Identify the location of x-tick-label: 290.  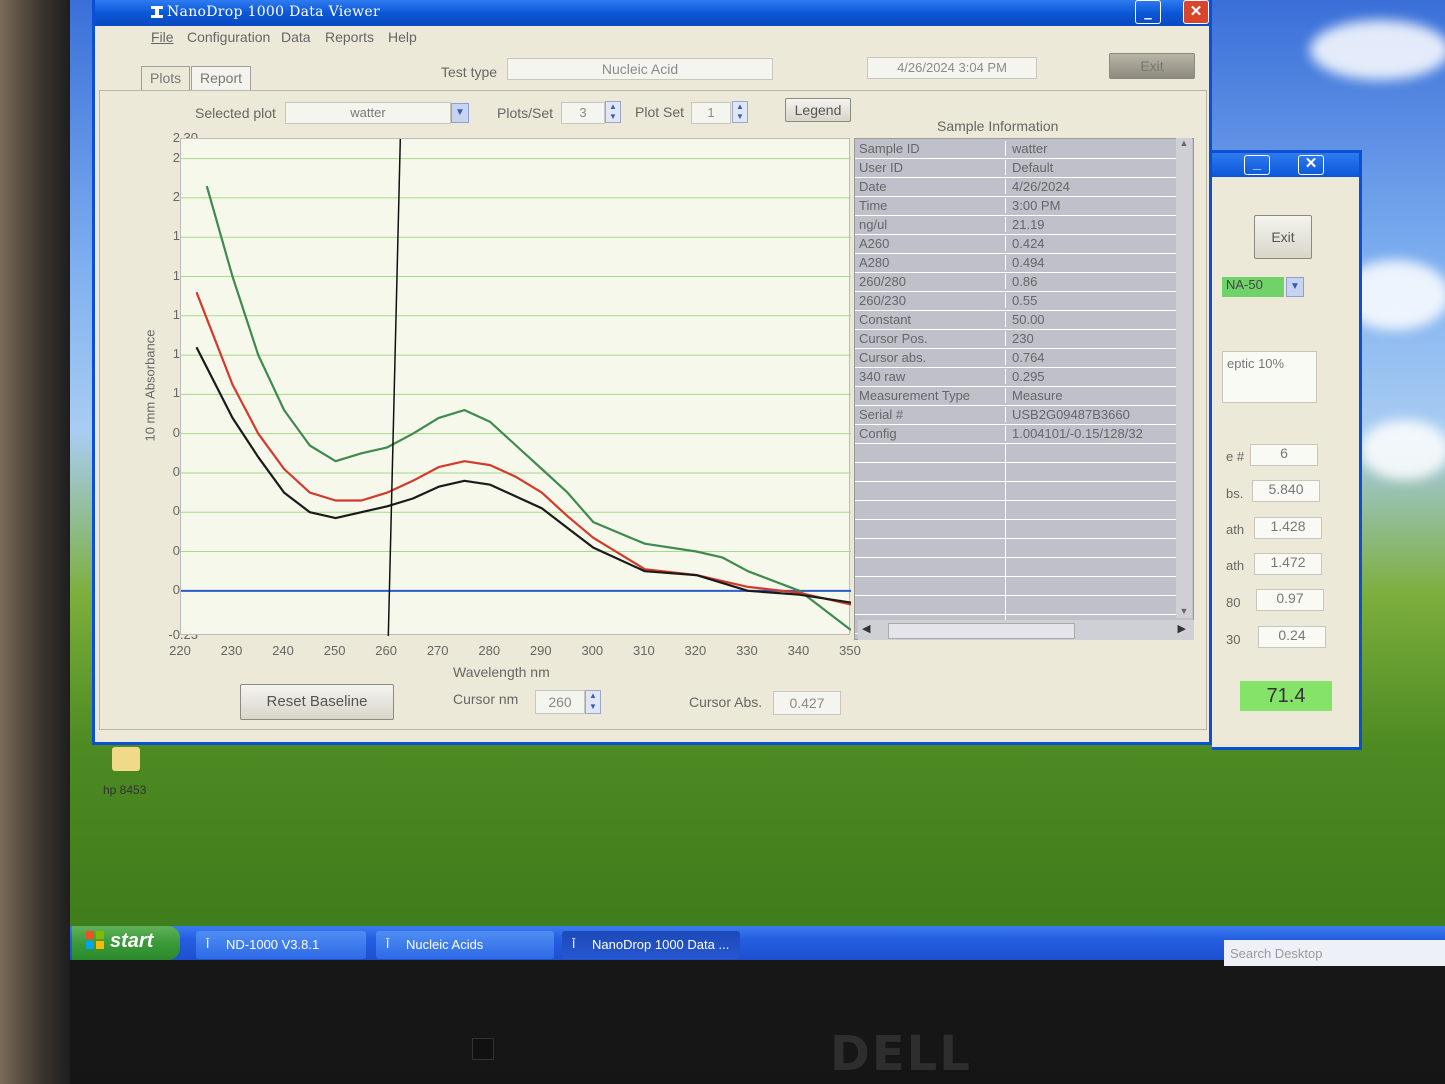
(540, 650).